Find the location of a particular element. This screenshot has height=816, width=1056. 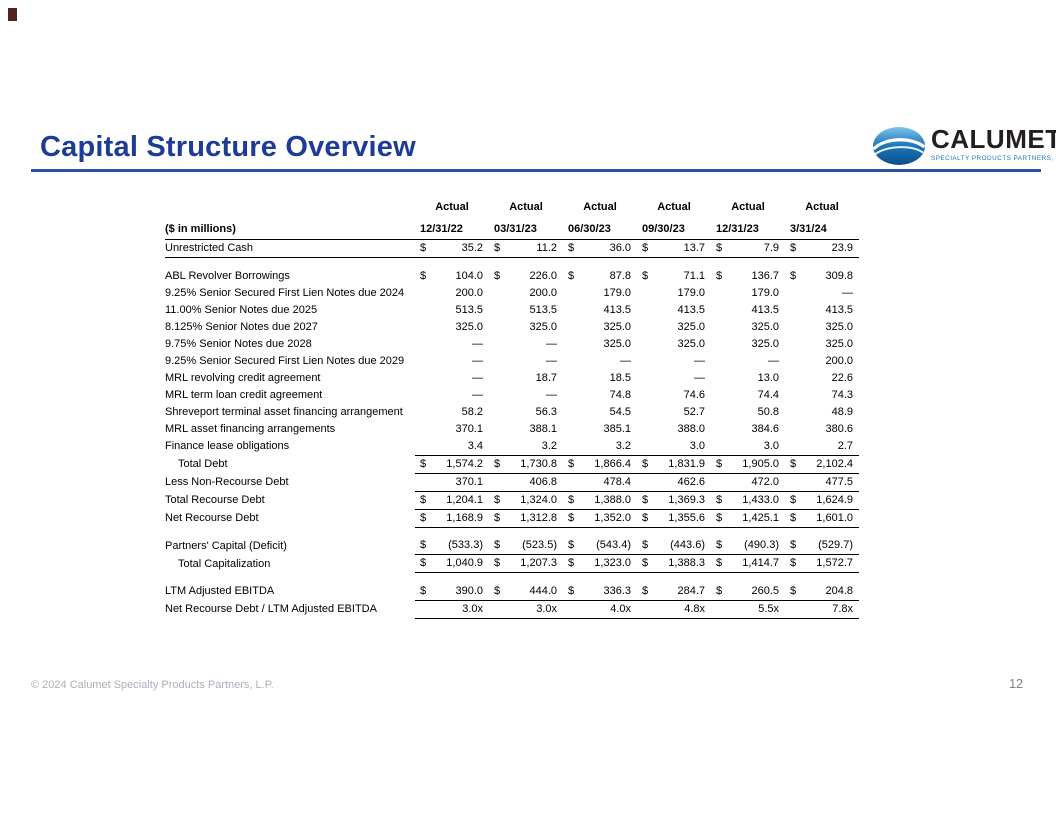

cell-value: 74.6 is located at coordinates (694, 394).